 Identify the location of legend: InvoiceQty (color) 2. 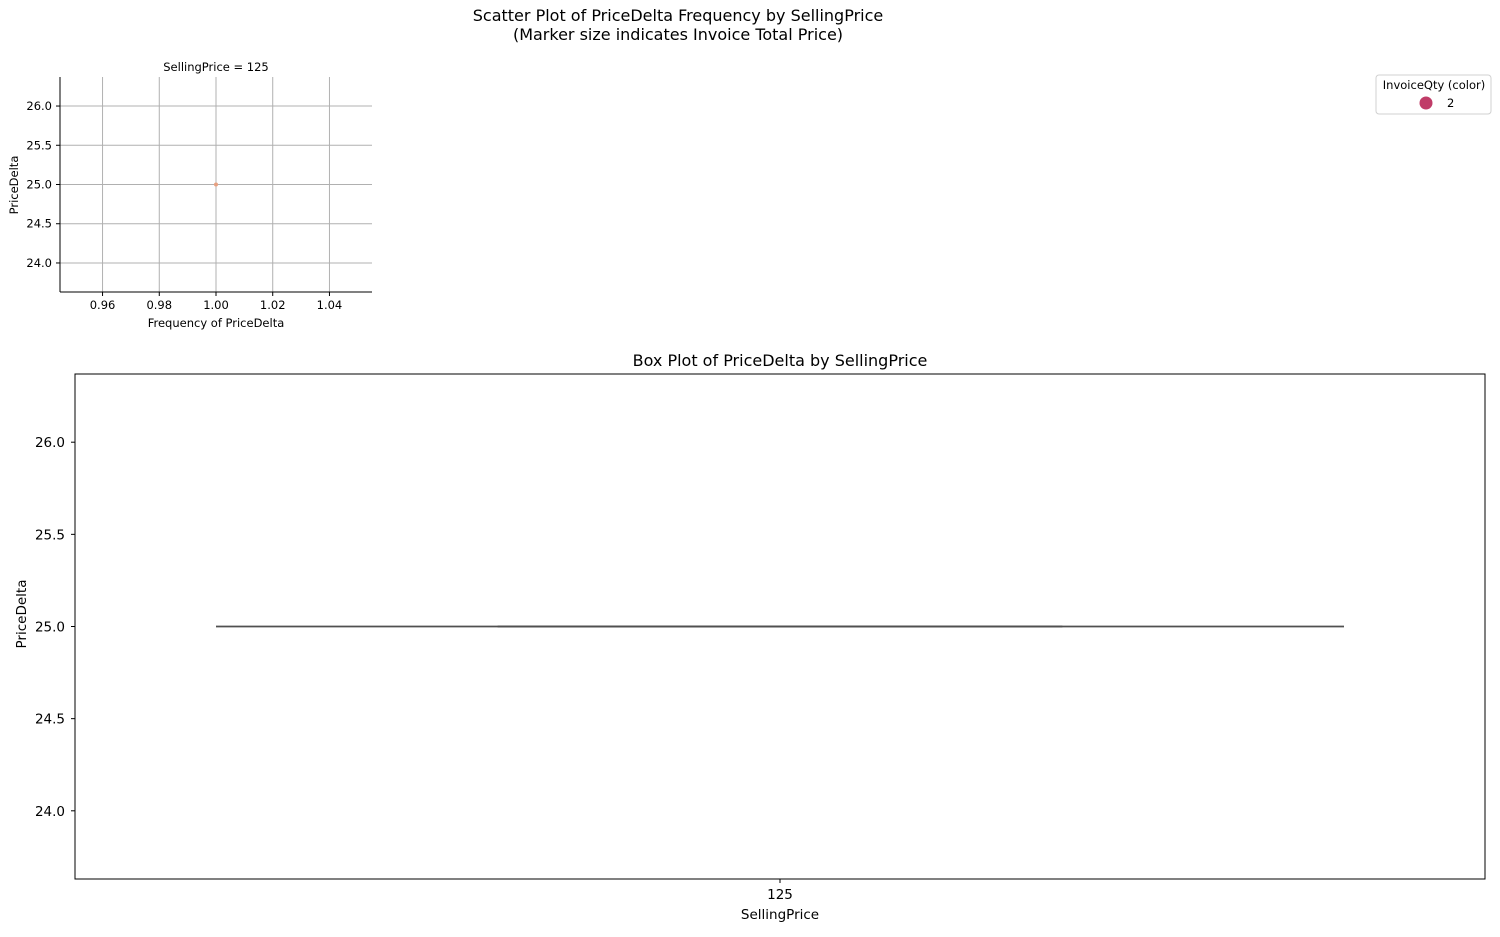
(1433, 94).